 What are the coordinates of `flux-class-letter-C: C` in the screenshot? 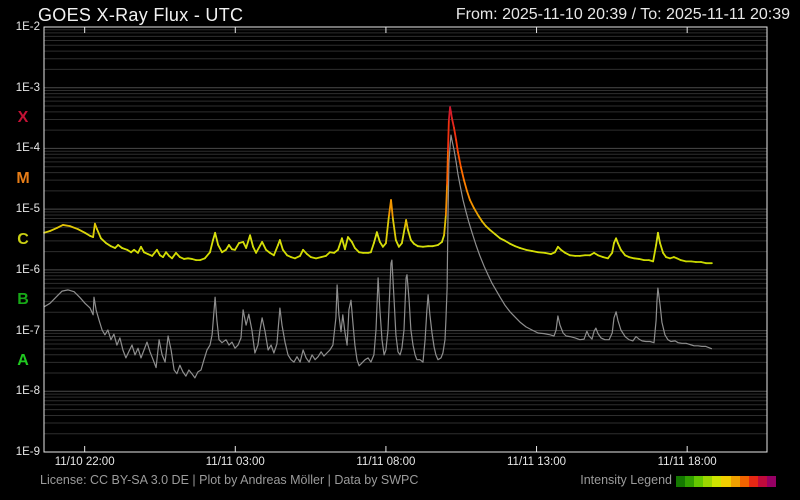 It's located at (23, 239).